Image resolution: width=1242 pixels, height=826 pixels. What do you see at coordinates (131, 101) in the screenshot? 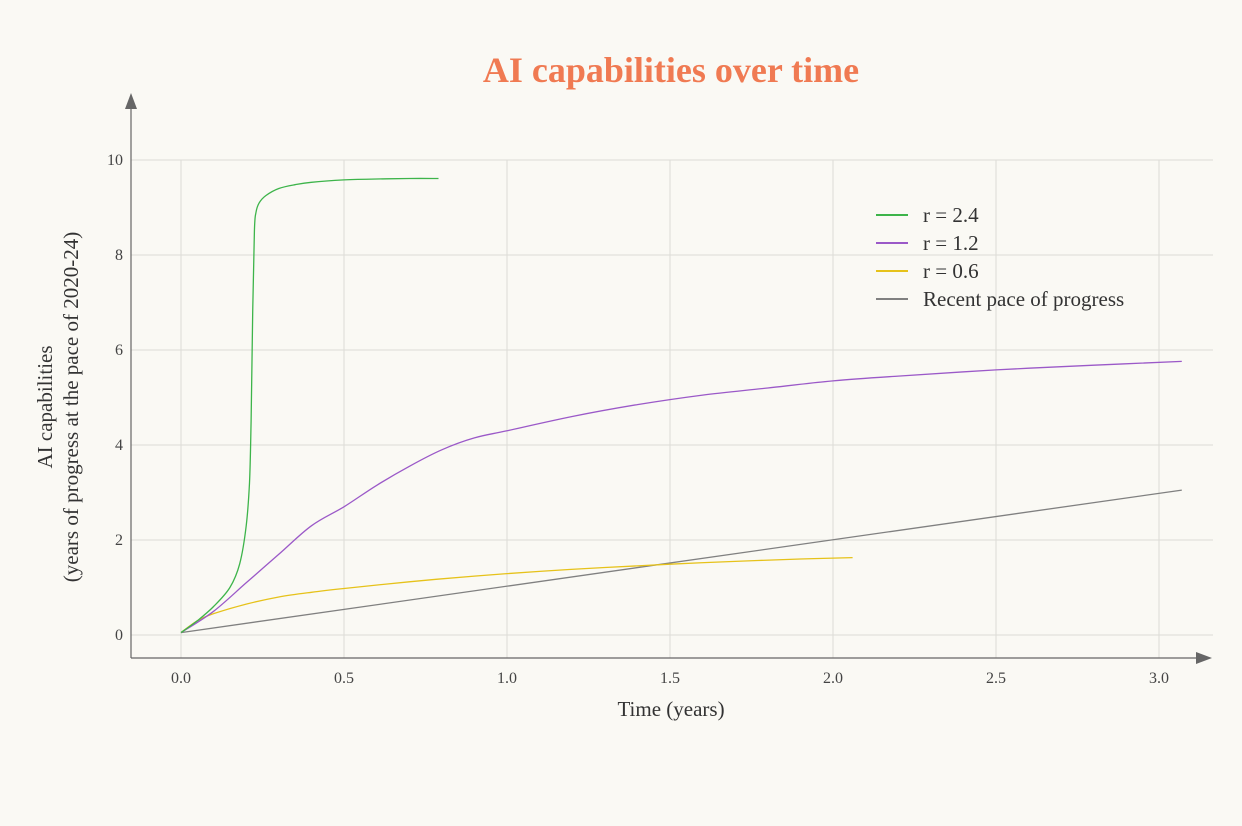
I see `y-axis-arrow` at bounding box center [131, 101].